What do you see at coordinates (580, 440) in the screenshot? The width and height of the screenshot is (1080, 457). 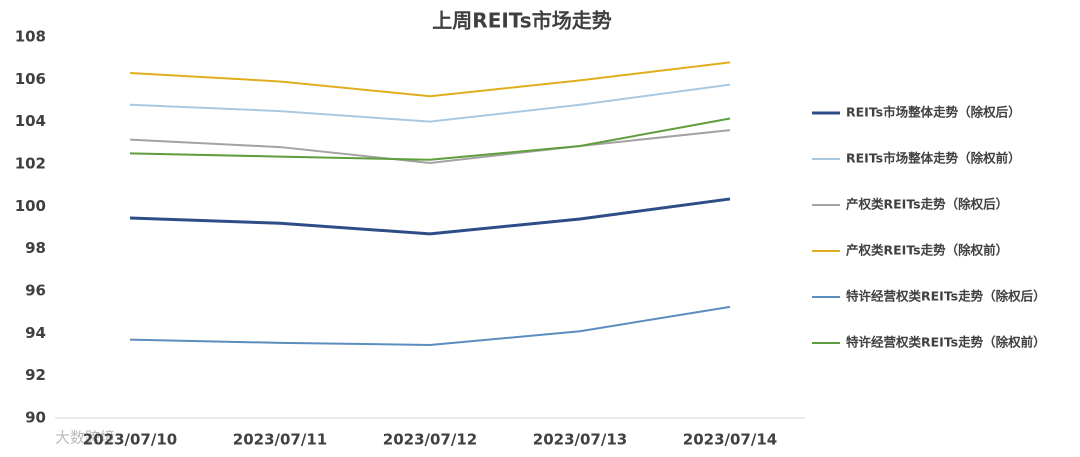 I see `x-tick-label: 2023/07/13` at bounding box center [580, 440].